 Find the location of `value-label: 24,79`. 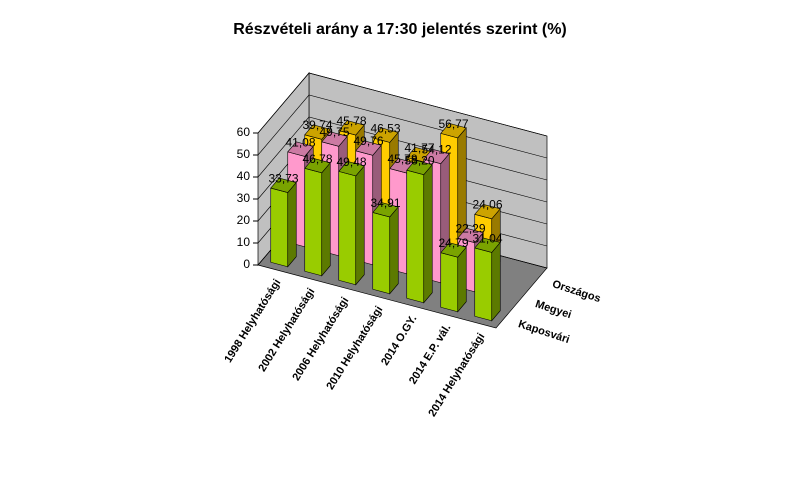

value-label: 24,79 is located at coordinates (453, 243).